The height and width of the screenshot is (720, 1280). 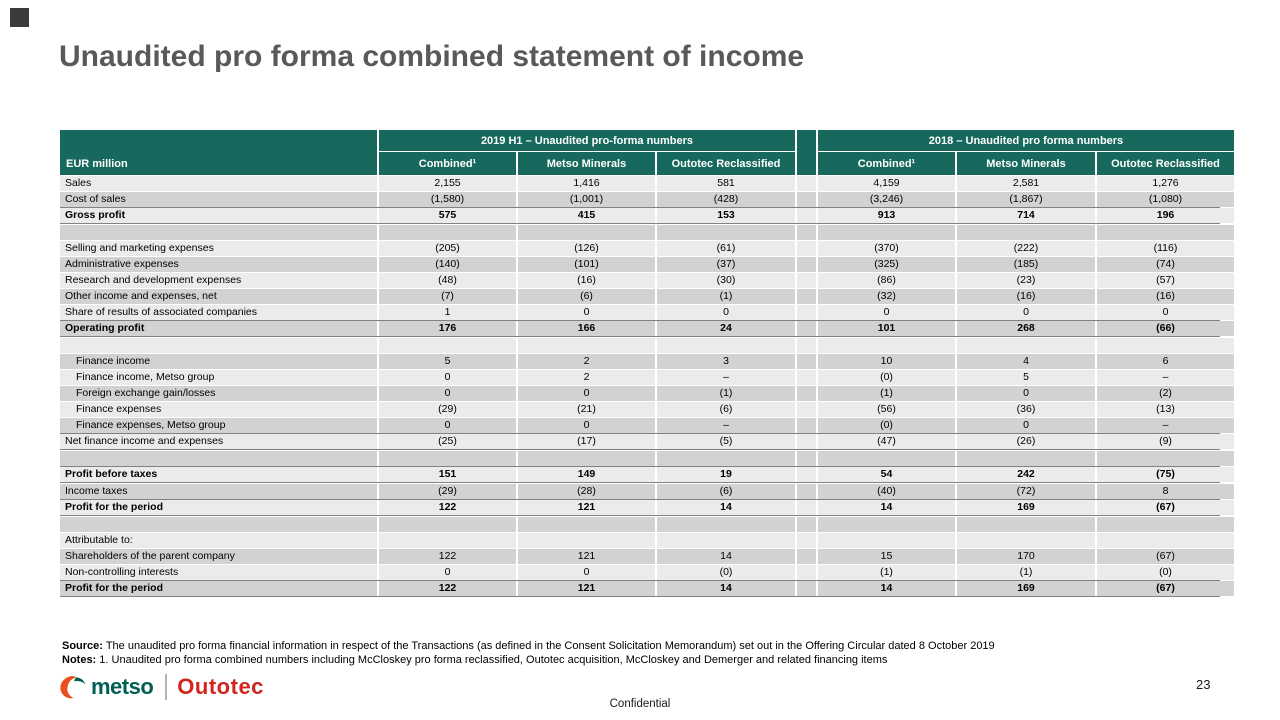 What do you see at coordinates (886, 248) in the screenshot?
I see `cell-value: (370)` at bounding box center [886, 248].